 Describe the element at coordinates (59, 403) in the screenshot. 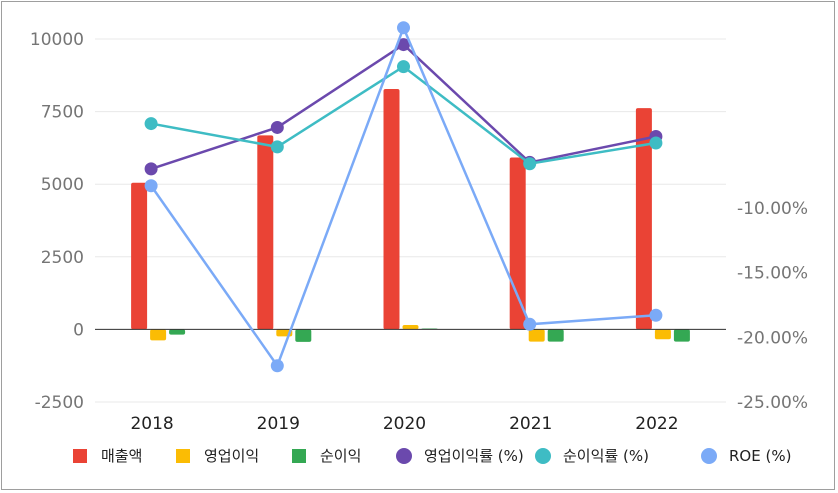

I see `left-tick-label: -2500` at that location.